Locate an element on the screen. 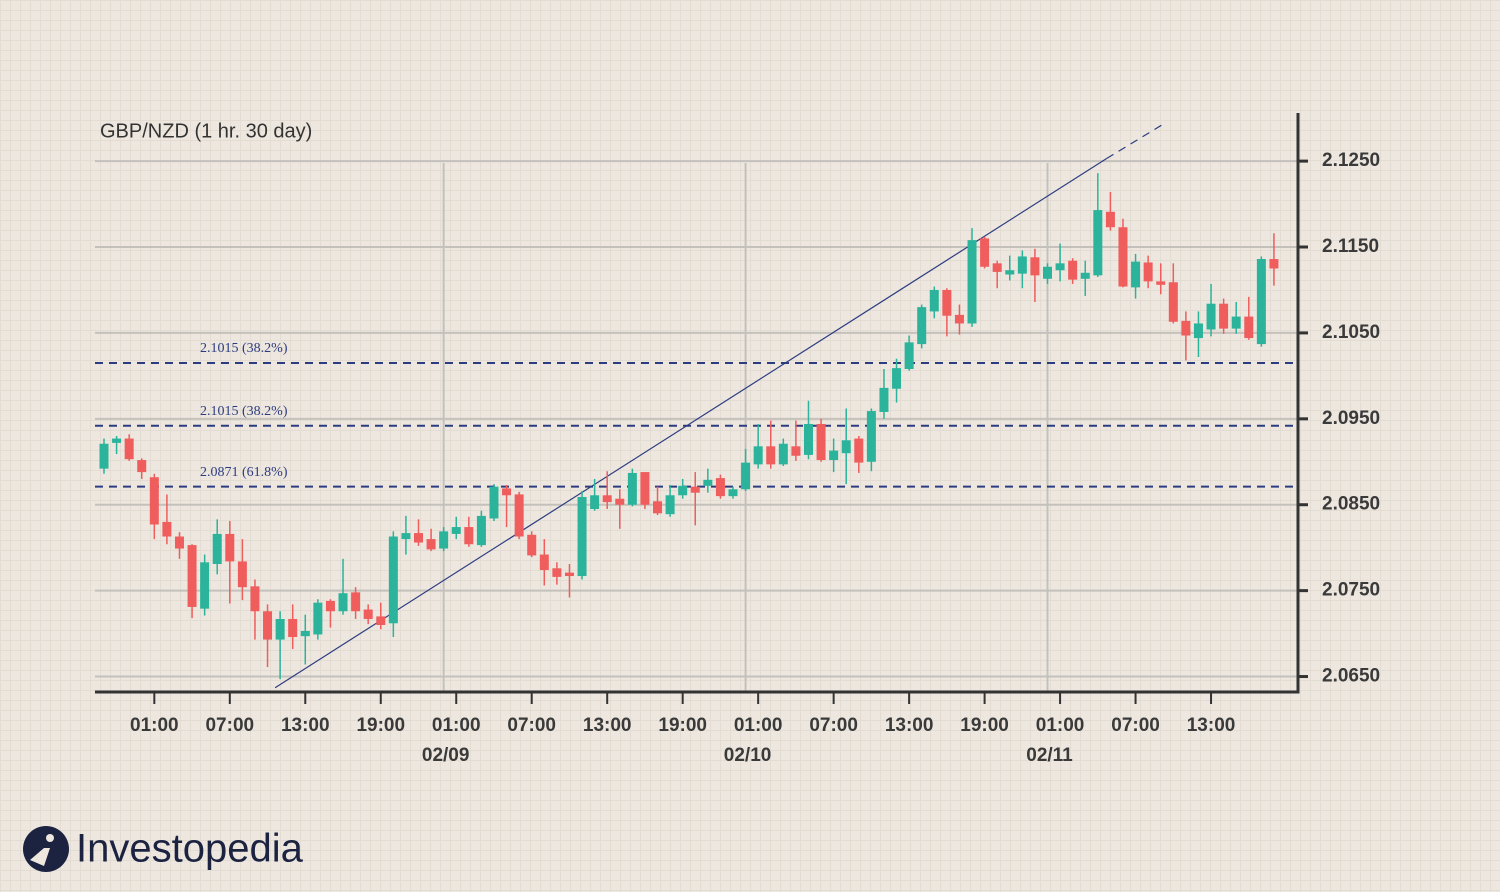  x-date-label: 02/10 is located at coordinates (748, 755).